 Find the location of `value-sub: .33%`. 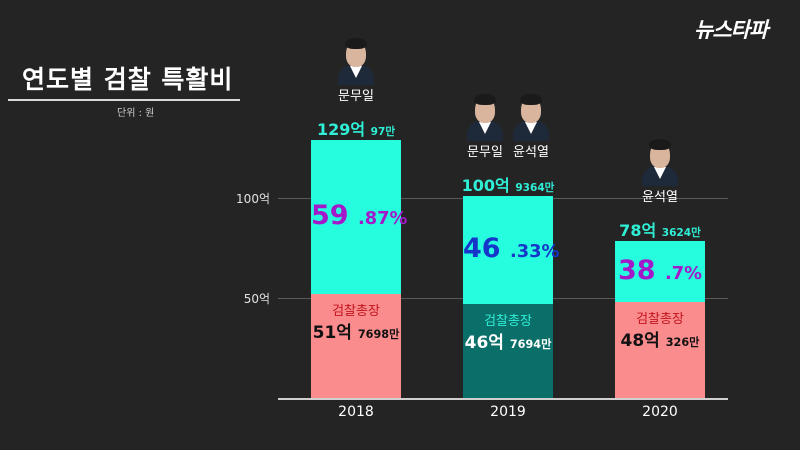

value-sub: .33% is located at coordinates (534, 252).